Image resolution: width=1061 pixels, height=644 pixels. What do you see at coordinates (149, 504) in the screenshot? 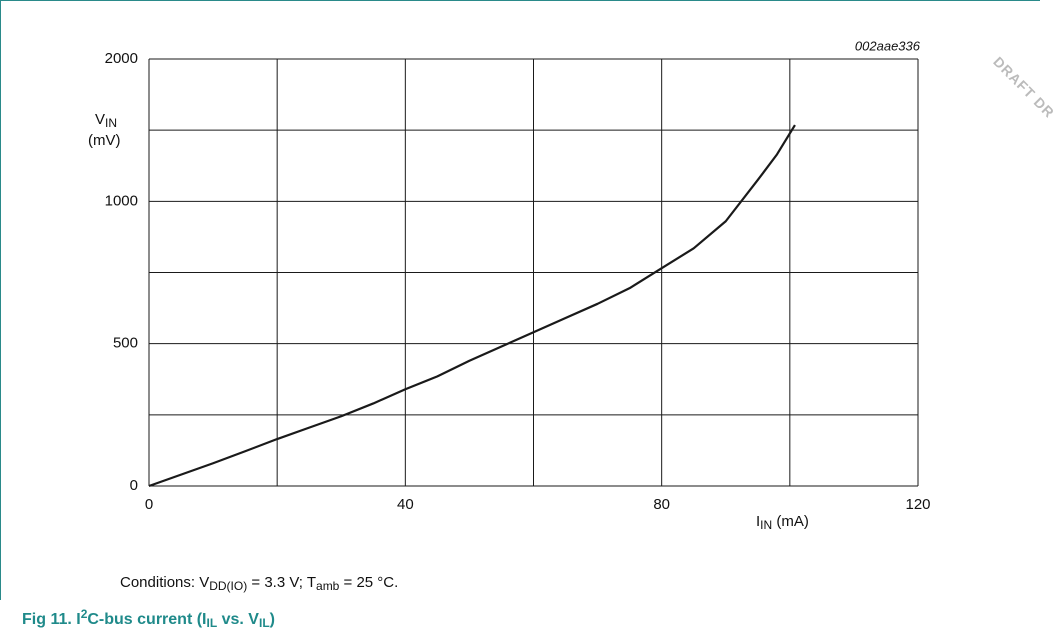
I see `x-tick-label: 0` at bounding box center [149, 504].